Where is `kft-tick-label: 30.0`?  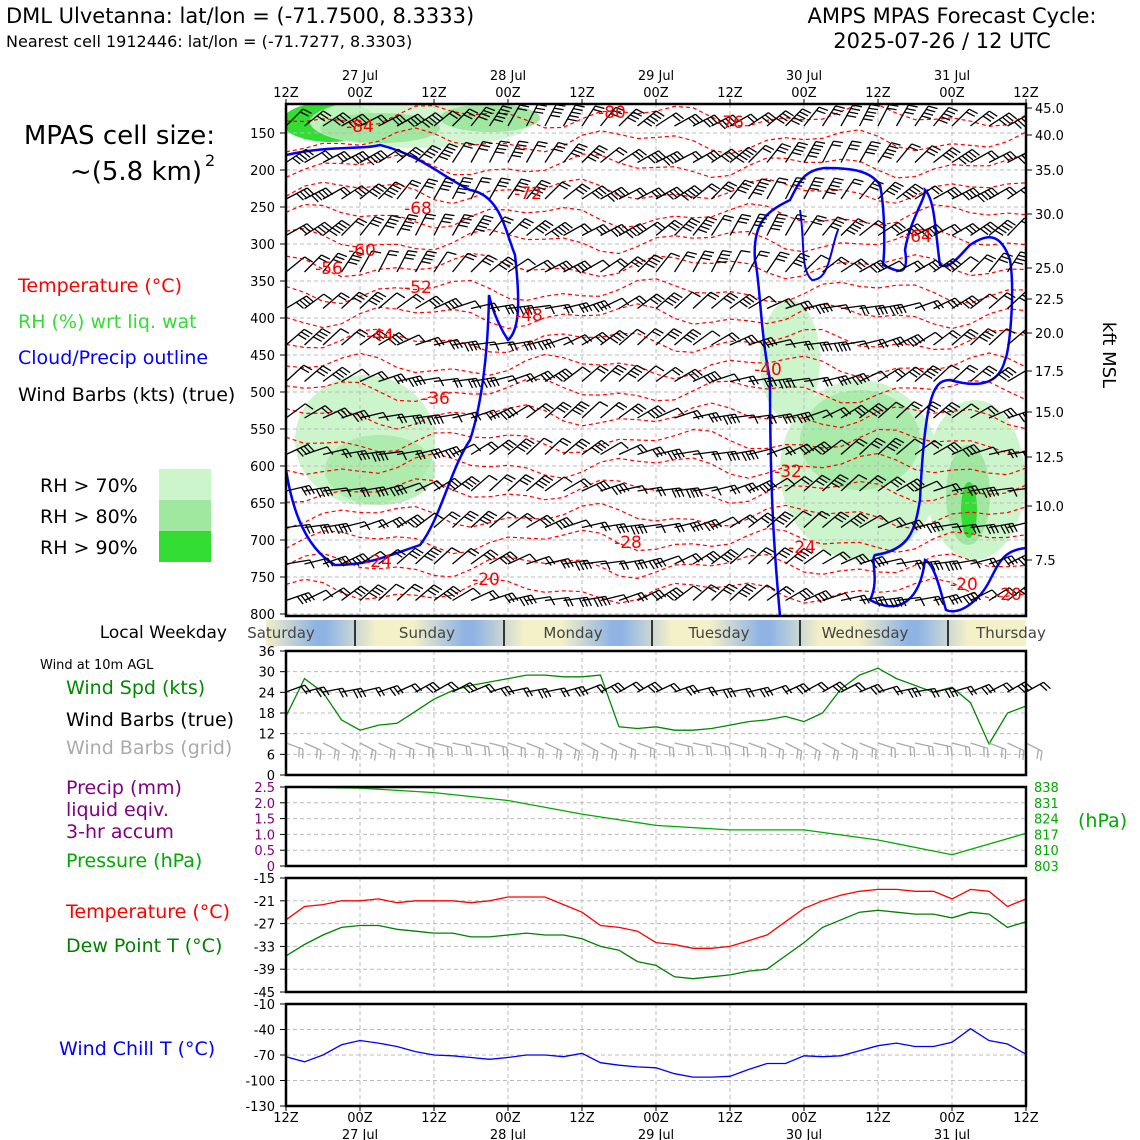 kft-tick-label: 30.0 is located at coordinates (1049, 215).